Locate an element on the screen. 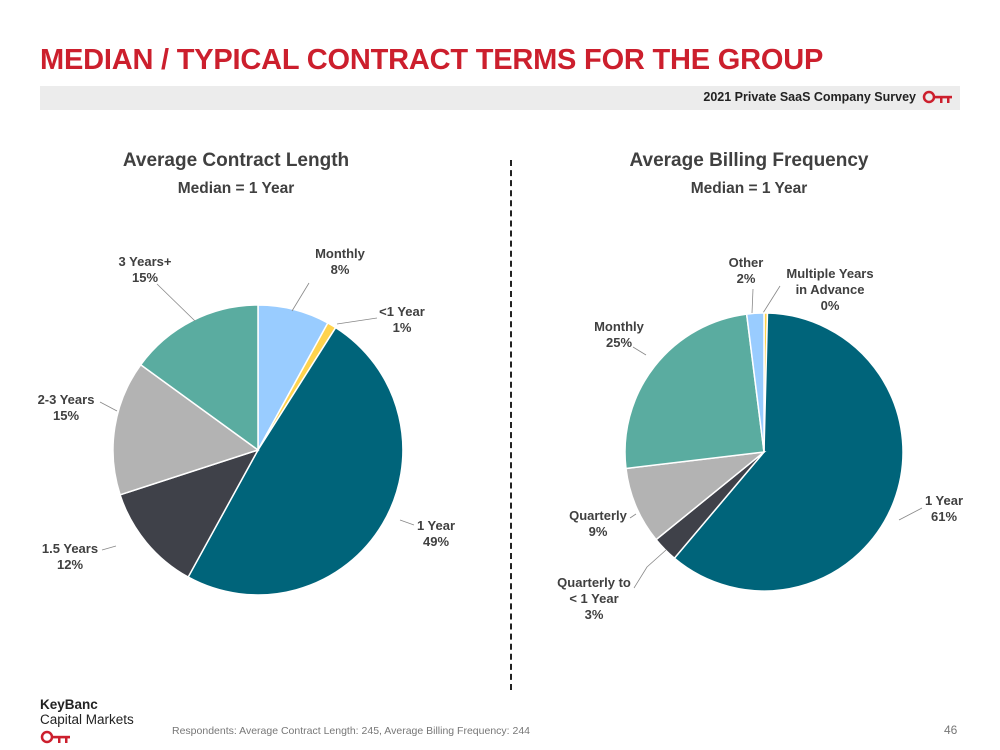 This screenshot has width=1000, height=750. pie-slice-1-5-years is located at coordinates (189, 513).